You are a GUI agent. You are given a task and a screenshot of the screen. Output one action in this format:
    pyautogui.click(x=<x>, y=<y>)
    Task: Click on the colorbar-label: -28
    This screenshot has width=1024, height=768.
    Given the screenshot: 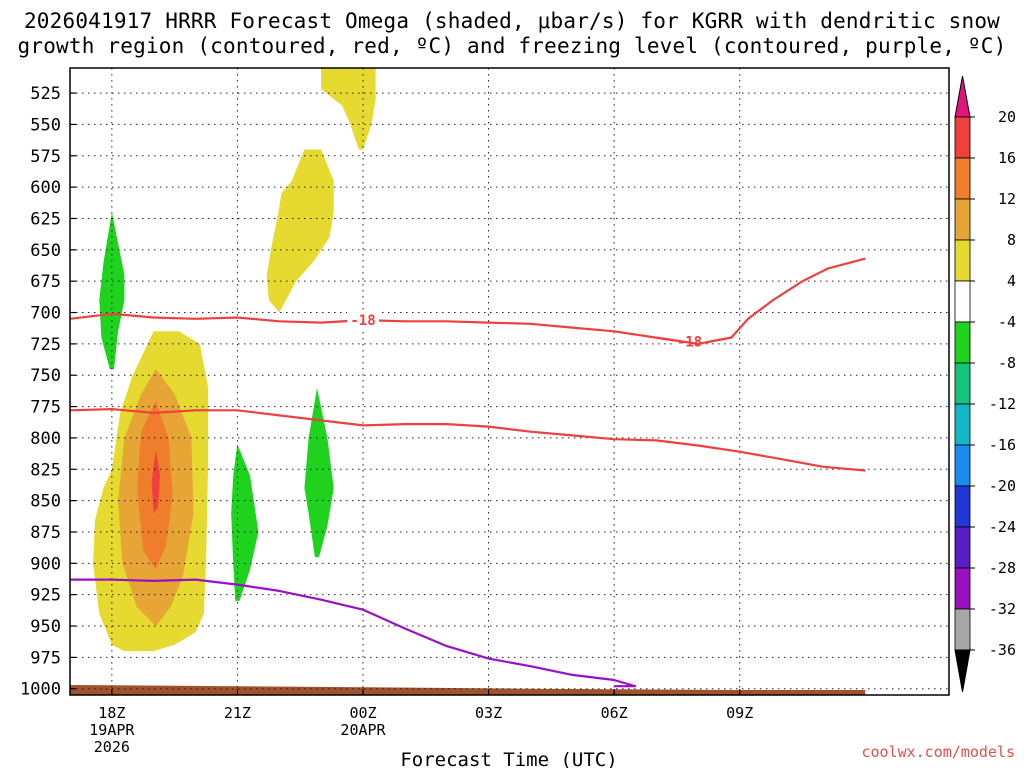 What is the action you would take?
    pyautogui.click(x=1002, y=568)
    